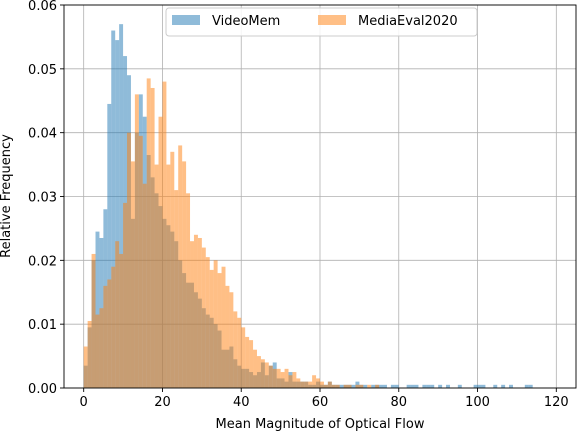 This screenshot has height=436, width=582. What do you see at coordinates (42, 389) in the screenshot?
I see `y-tick-label: 0.00` at bounding box center [42, 389].